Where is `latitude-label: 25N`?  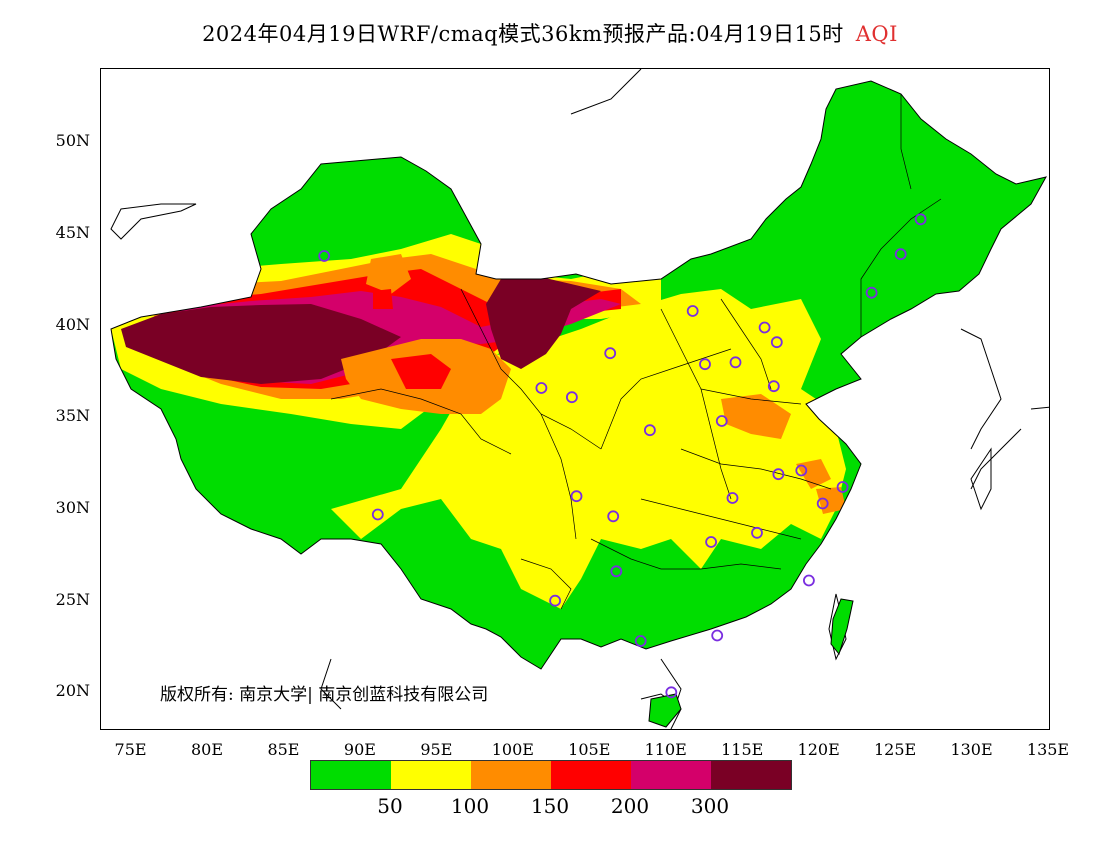 latitude-label: 25N is located at coordinates (72, 599).